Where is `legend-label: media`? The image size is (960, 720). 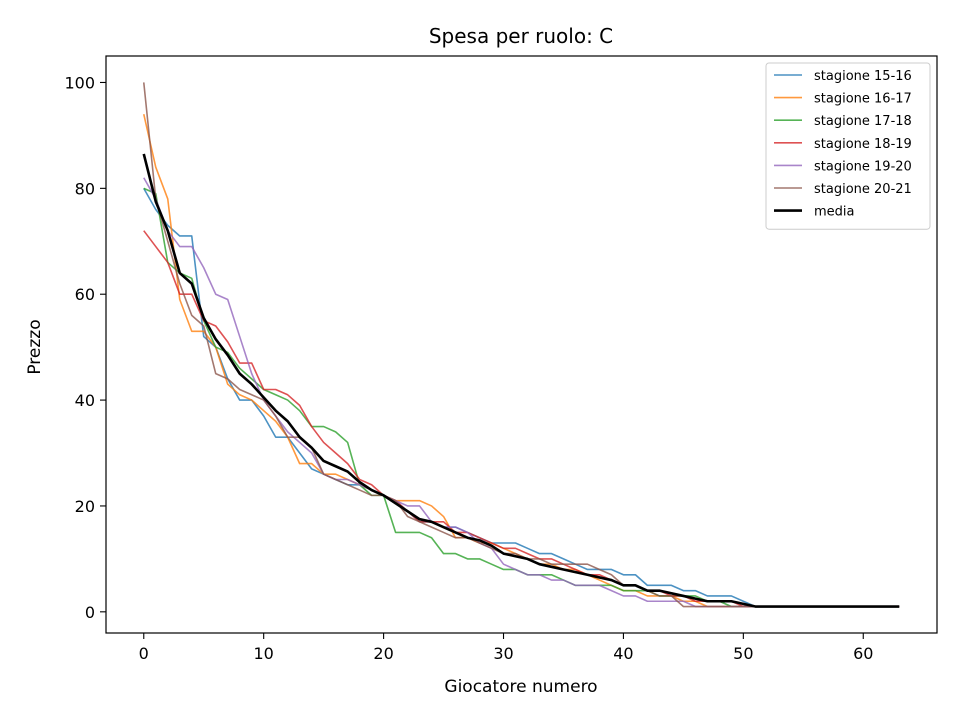 legend-label: media is located at coordinates (834, 212).